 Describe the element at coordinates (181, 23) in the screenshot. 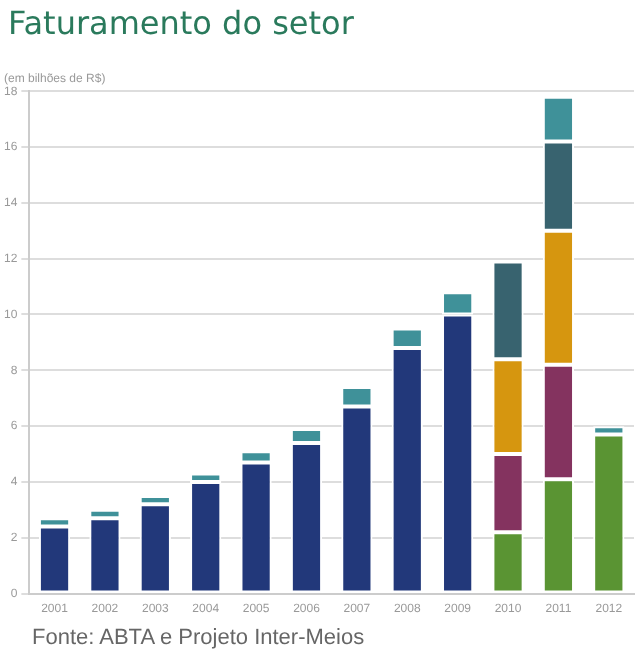

I see `chart-title: Faturamento do setor` at that location.